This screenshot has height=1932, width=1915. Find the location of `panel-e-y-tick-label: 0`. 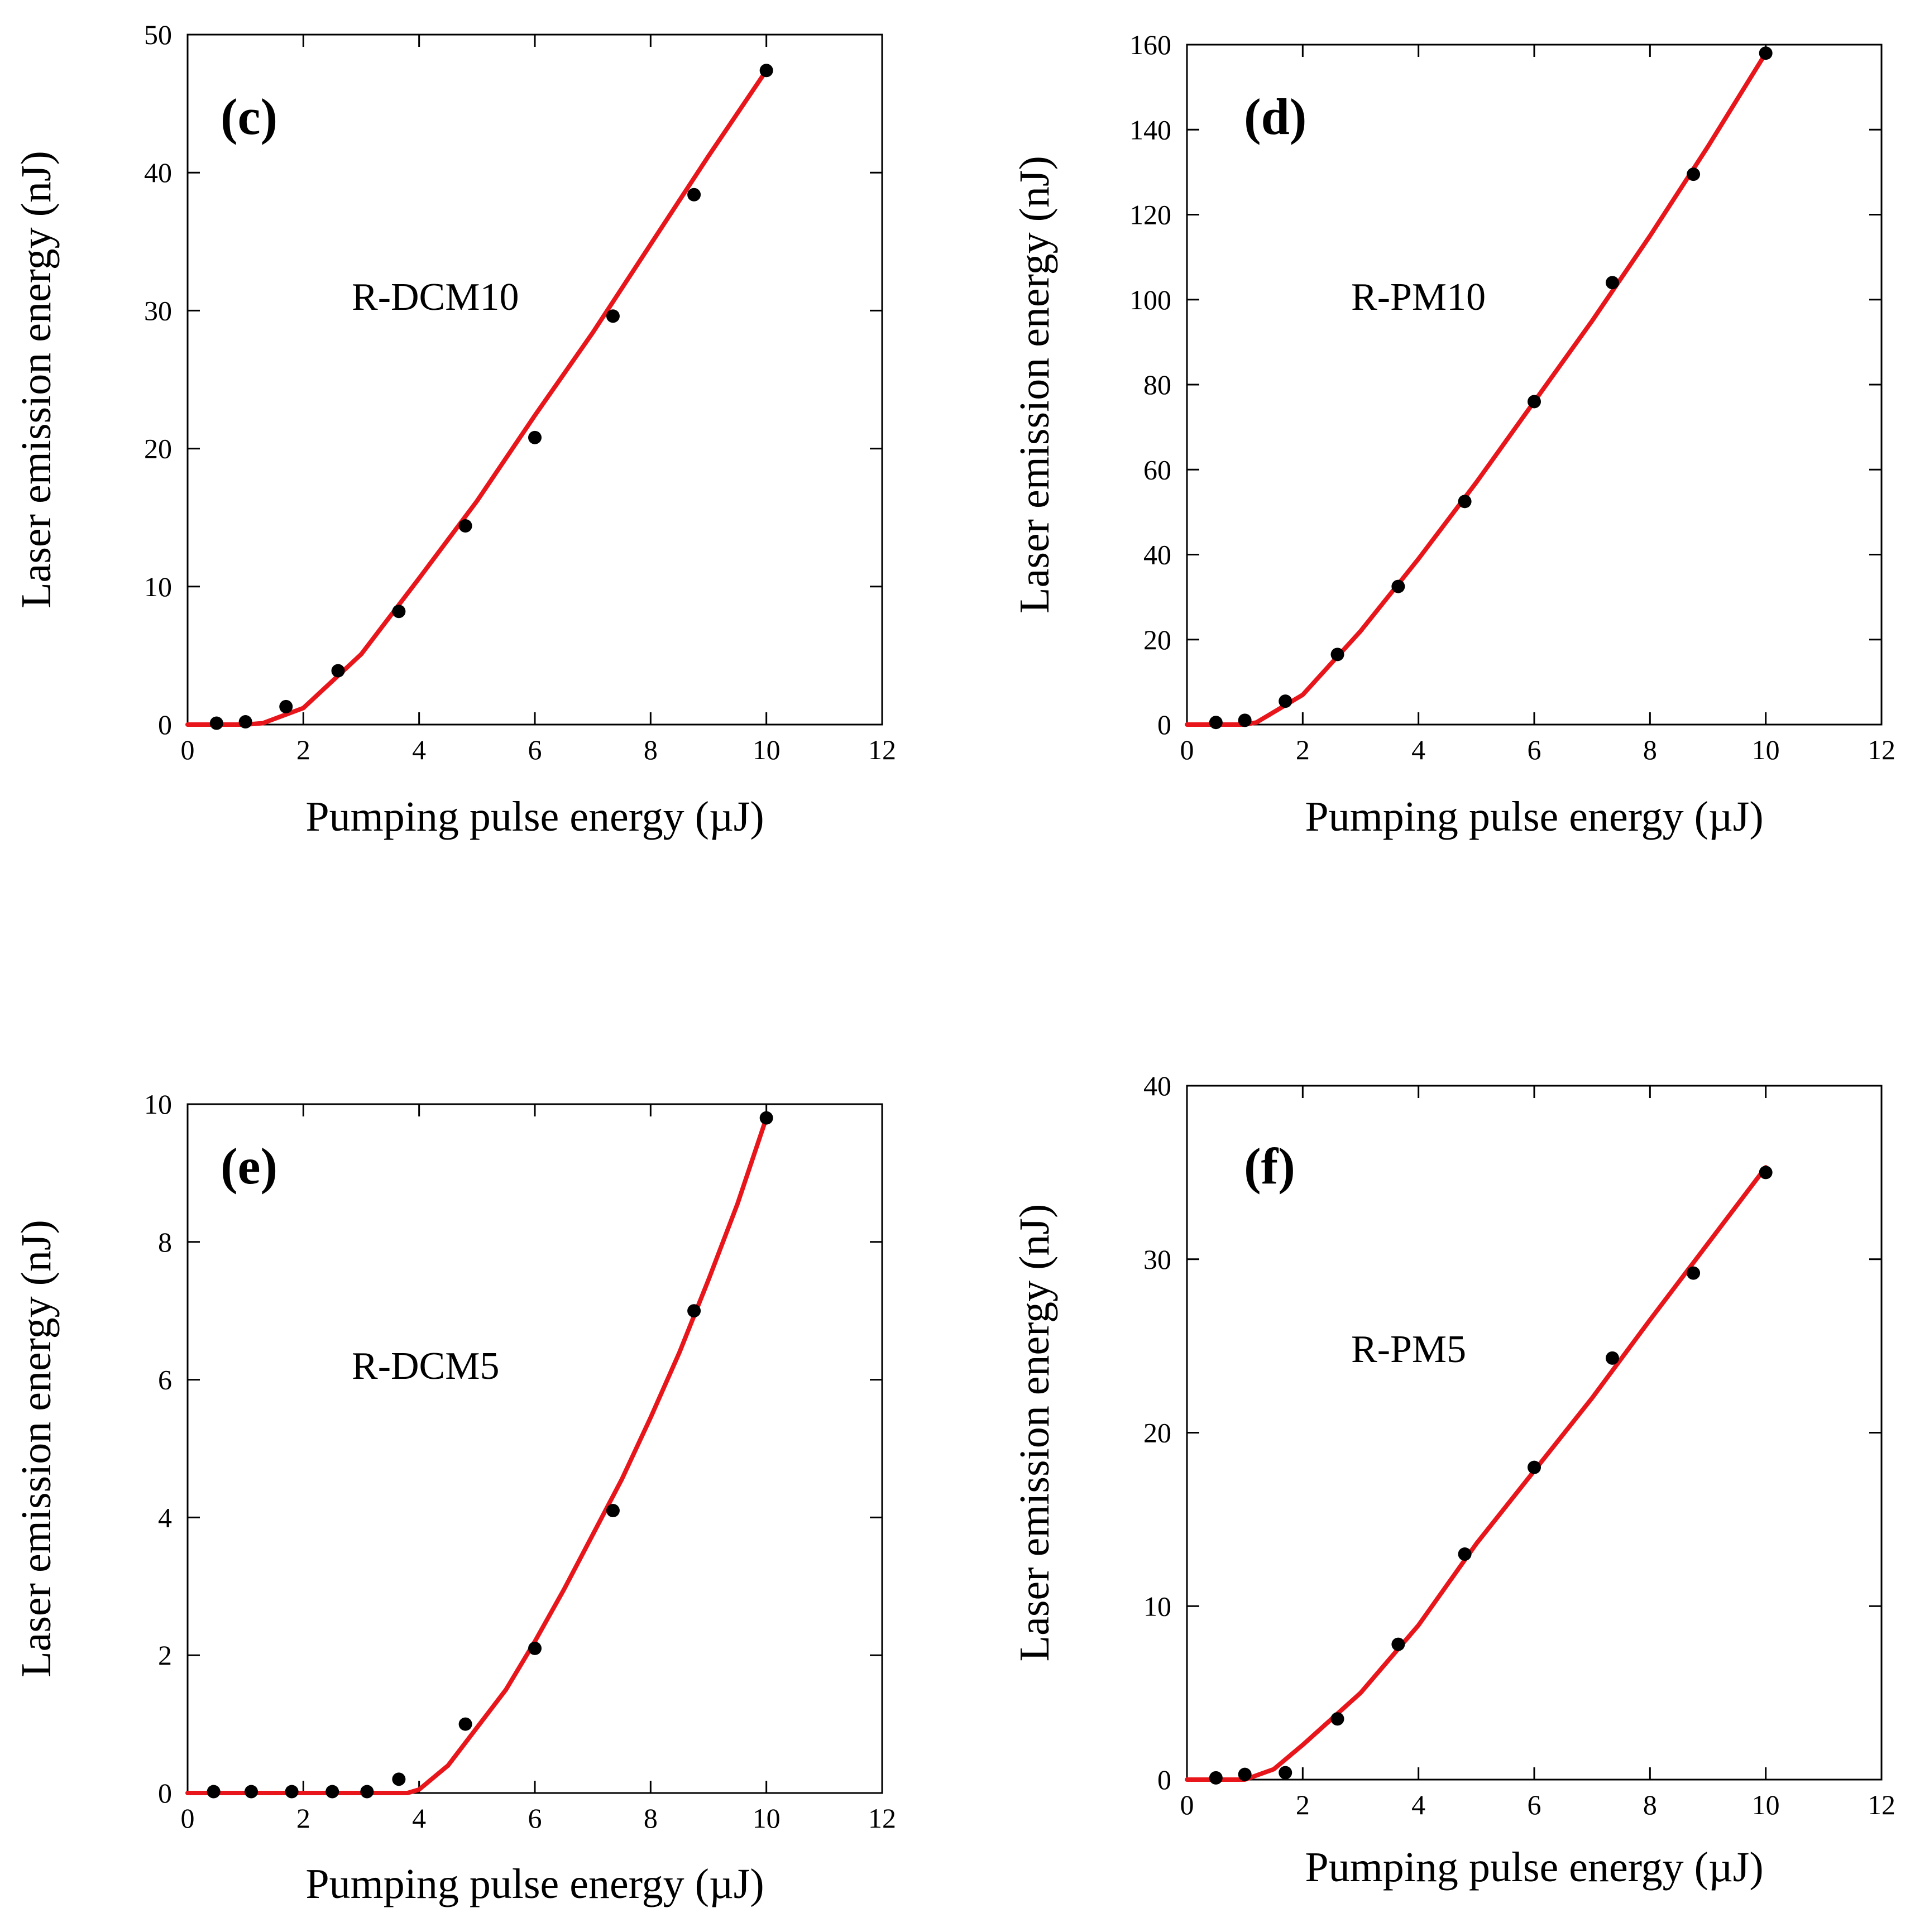

panel-e-y-tick-label: 0 is located at coordinates (165, 1793).